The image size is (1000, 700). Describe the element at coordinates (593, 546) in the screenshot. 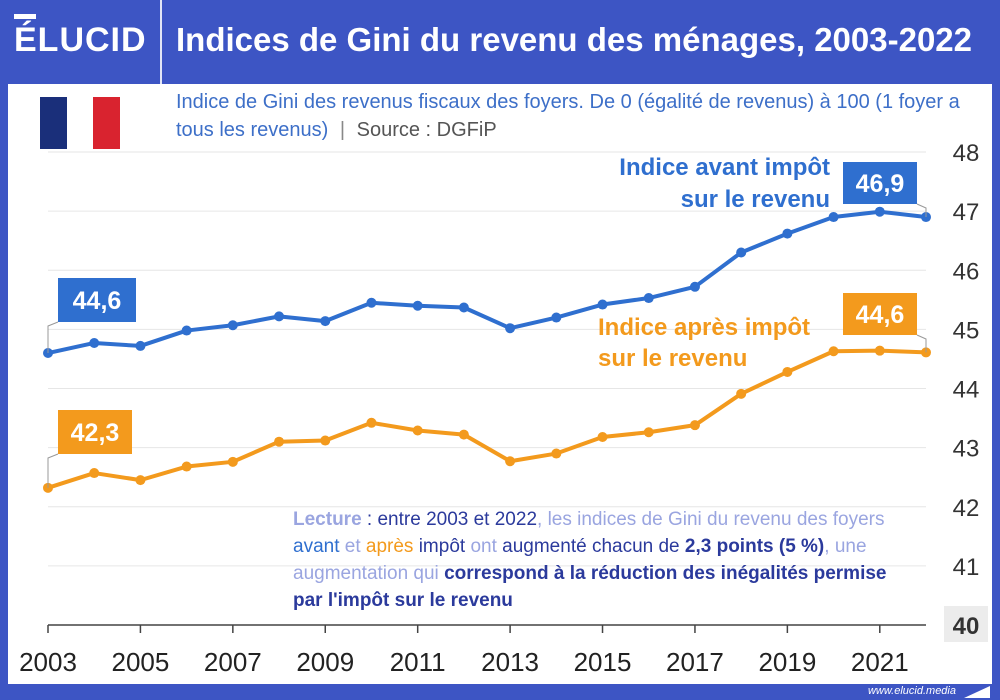

I see `reading-augmente: augmenté chacun de` at that location.